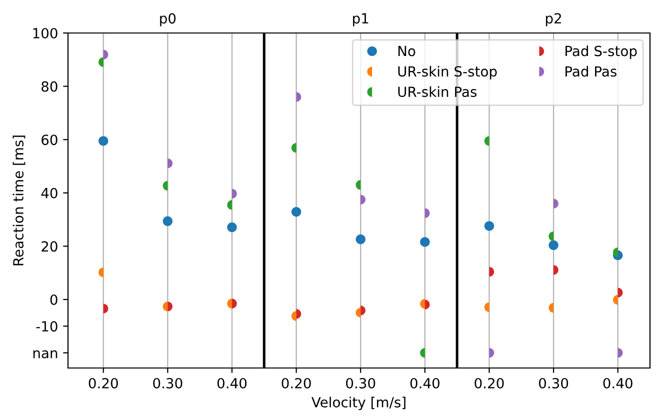 This screenshot has height=419, width=659. What do you see at coordinates (168, 19) in the screenshot?
I see `text: p0` at bounding box center [168, 19].